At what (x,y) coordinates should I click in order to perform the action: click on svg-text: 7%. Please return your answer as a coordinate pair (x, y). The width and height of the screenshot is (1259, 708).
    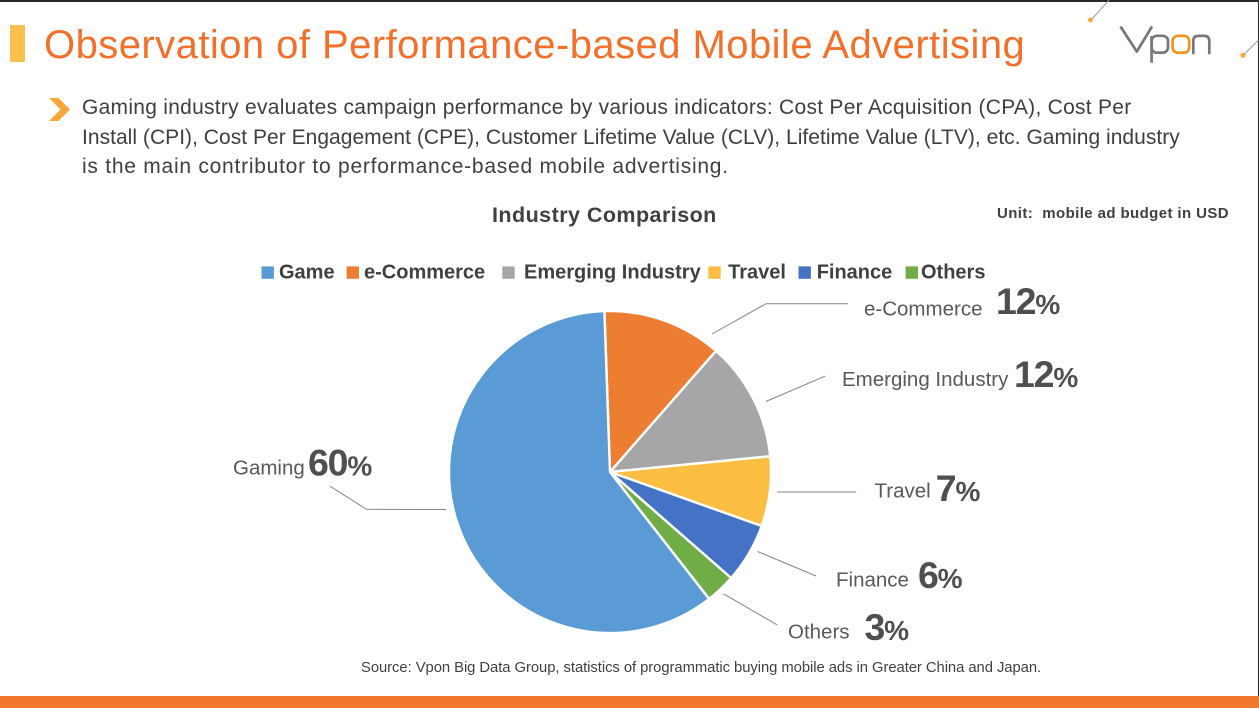
    Looking at the image, I should click on (958, 488).